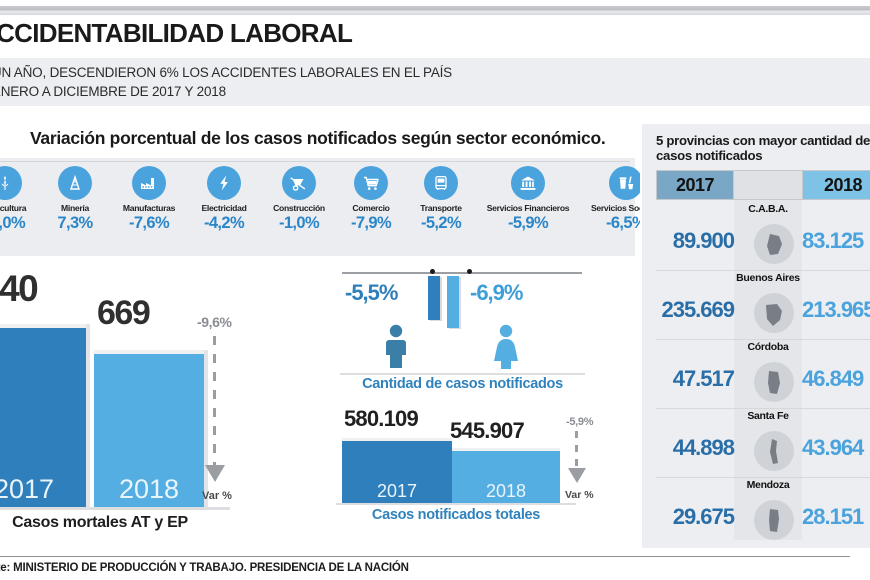  What do you see at coordinates (397, 471) in the screenshot?
I see `total-bar-2017: 2017` at bounding box center [397, 471].